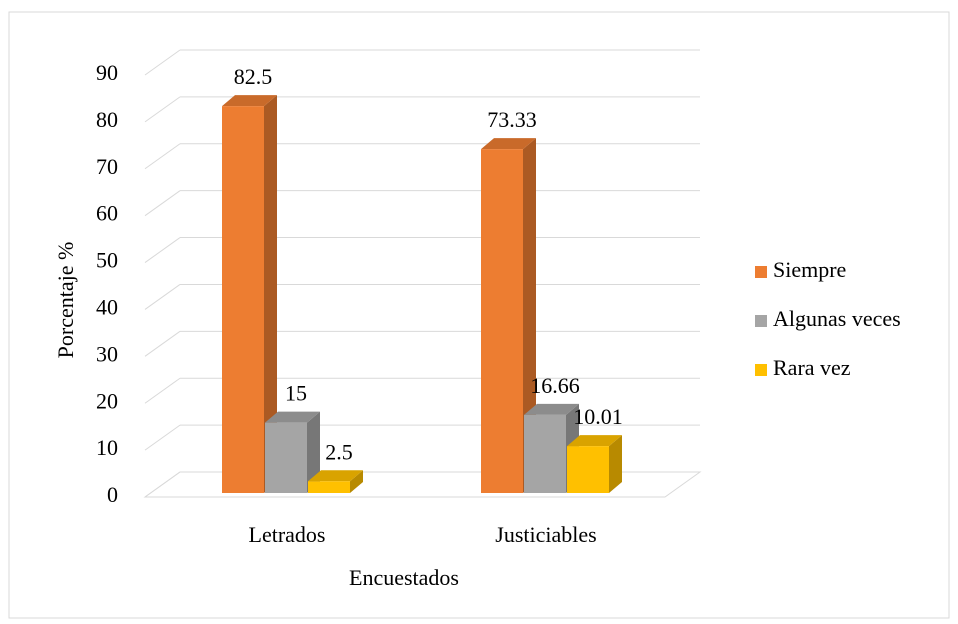 The width and height of the screenshot is (958, 624). Describe the element at coordinates (809, 269) in the screenshot. I see `legend-label: Siempre` at that location.